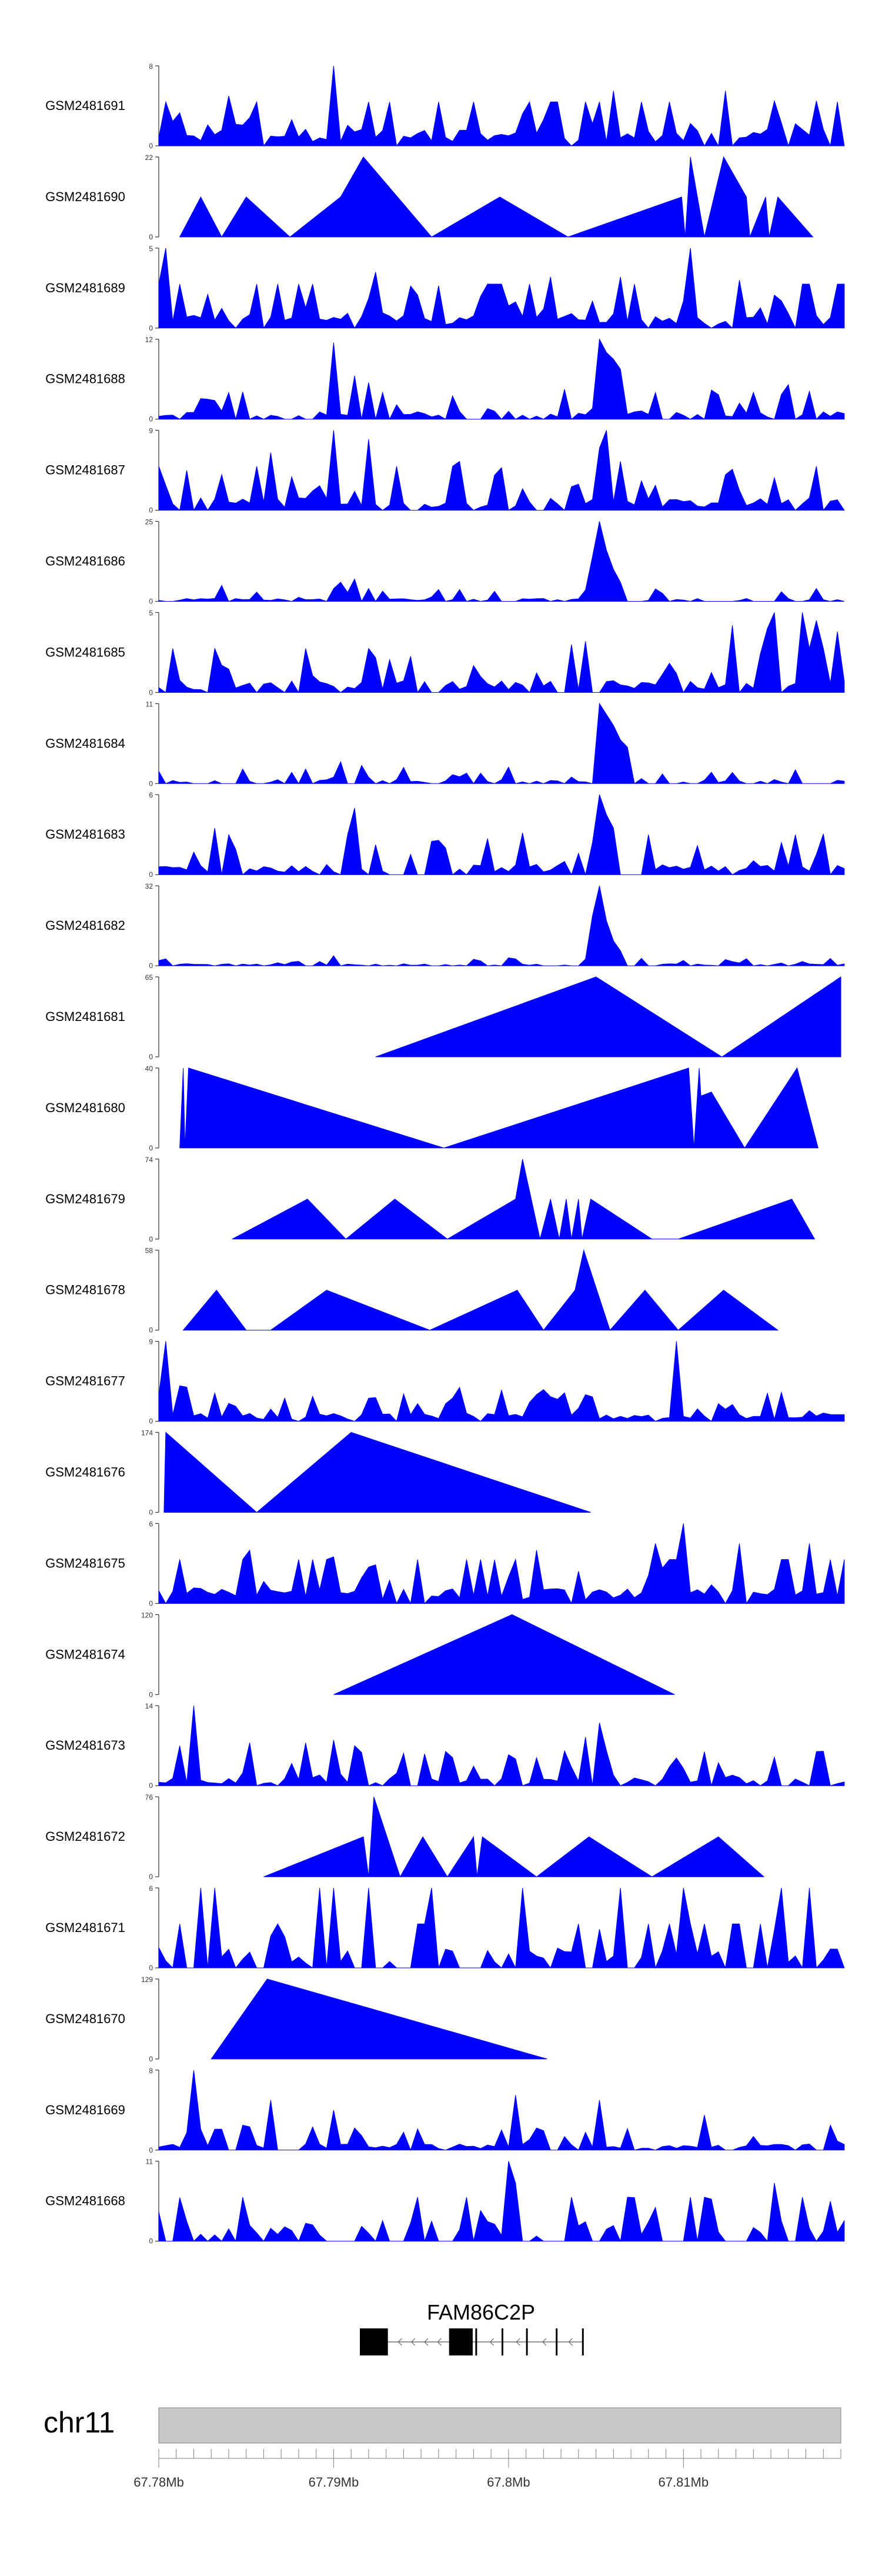 This screenshot has width=882, height=2576. I want to click on track-GSM2481678: GSM2481678 58 0, so click(412, 1290).